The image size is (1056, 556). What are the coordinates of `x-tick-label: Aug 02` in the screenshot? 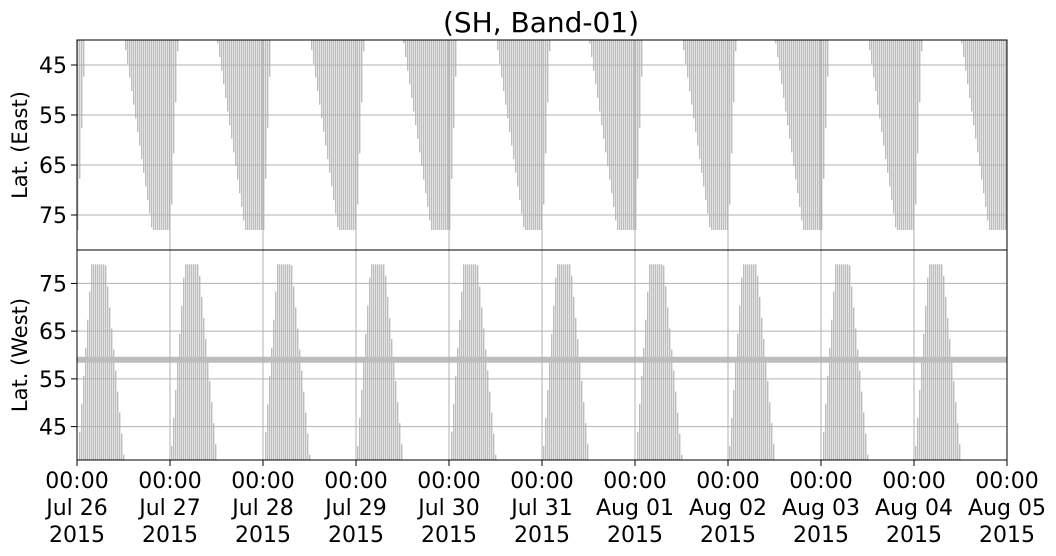 It's located at (728, 508).